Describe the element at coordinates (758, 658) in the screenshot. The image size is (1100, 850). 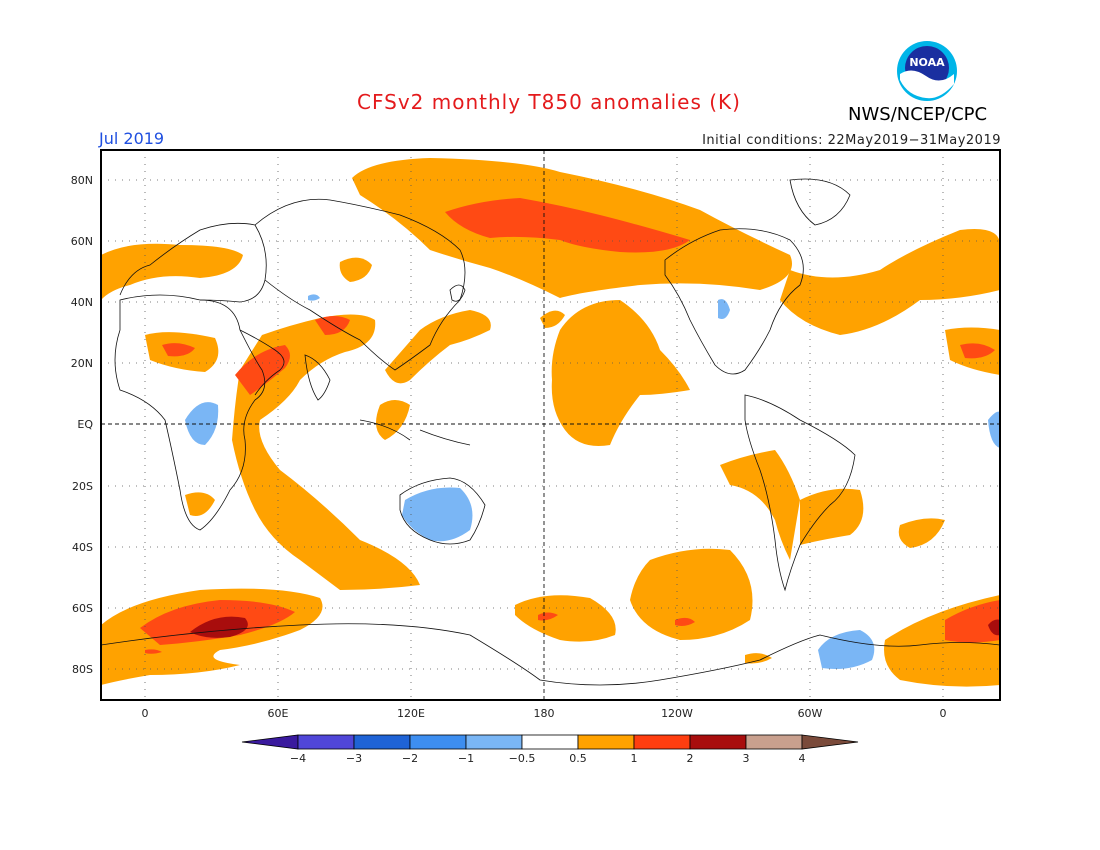
I see `south-pacific-small-warm` at that location.